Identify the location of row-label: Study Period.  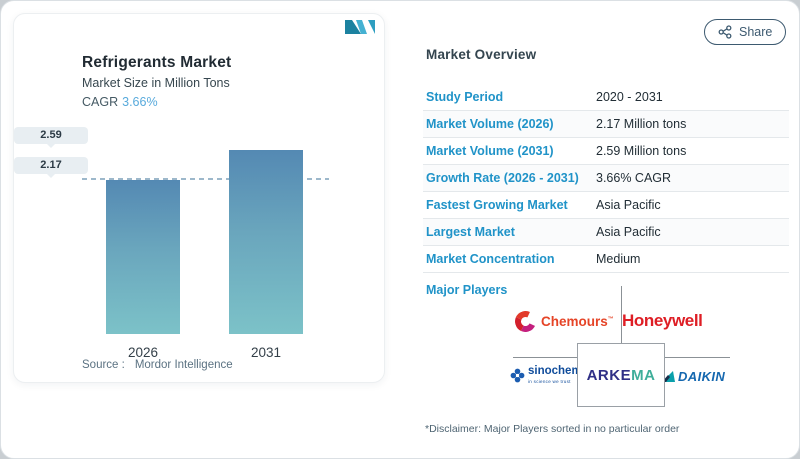
(465, 97).